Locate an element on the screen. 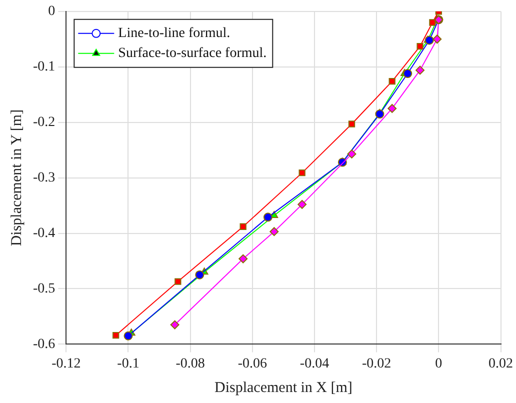 The height and width of the screenshot is (403, 516). y-tick-label: -0.2 is located at coordinates (44, 122).